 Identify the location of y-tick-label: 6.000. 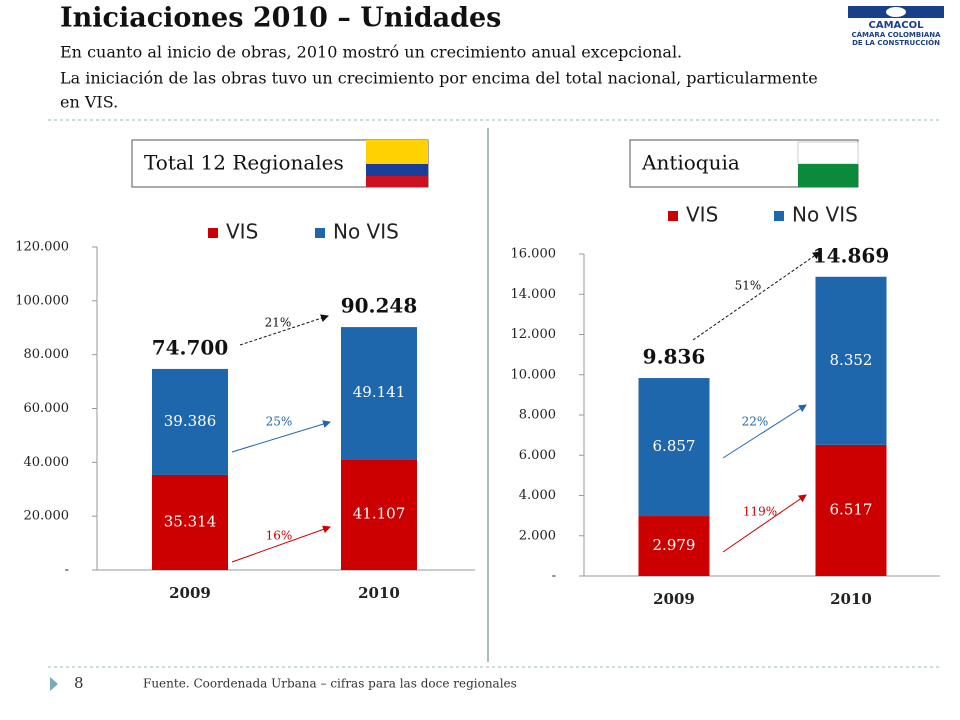
(537, 455).